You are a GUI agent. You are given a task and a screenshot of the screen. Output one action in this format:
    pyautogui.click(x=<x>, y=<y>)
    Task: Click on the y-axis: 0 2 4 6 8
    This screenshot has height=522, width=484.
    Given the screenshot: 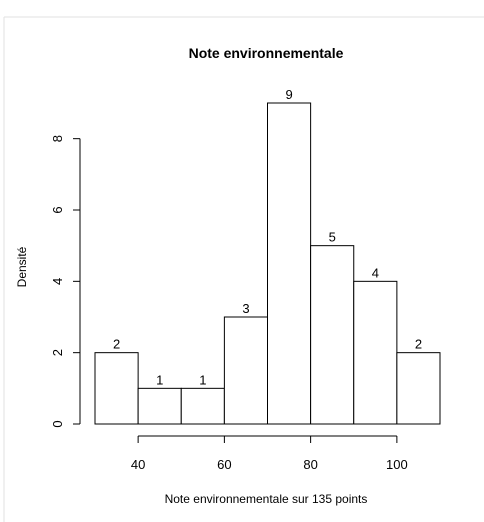 What is the action you would take?
    pyautogui.click(x=65, y=281)
    